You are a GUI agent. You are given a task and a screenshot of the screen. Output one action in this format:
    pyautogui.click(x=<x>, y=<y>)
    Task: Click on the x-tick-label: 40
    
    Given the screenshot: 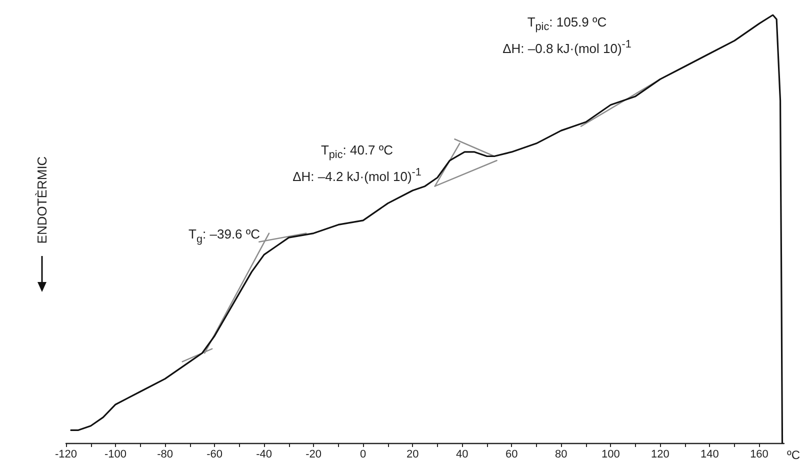 What is the action you would take?
    pyautogui.click(x=462, y=454)
    